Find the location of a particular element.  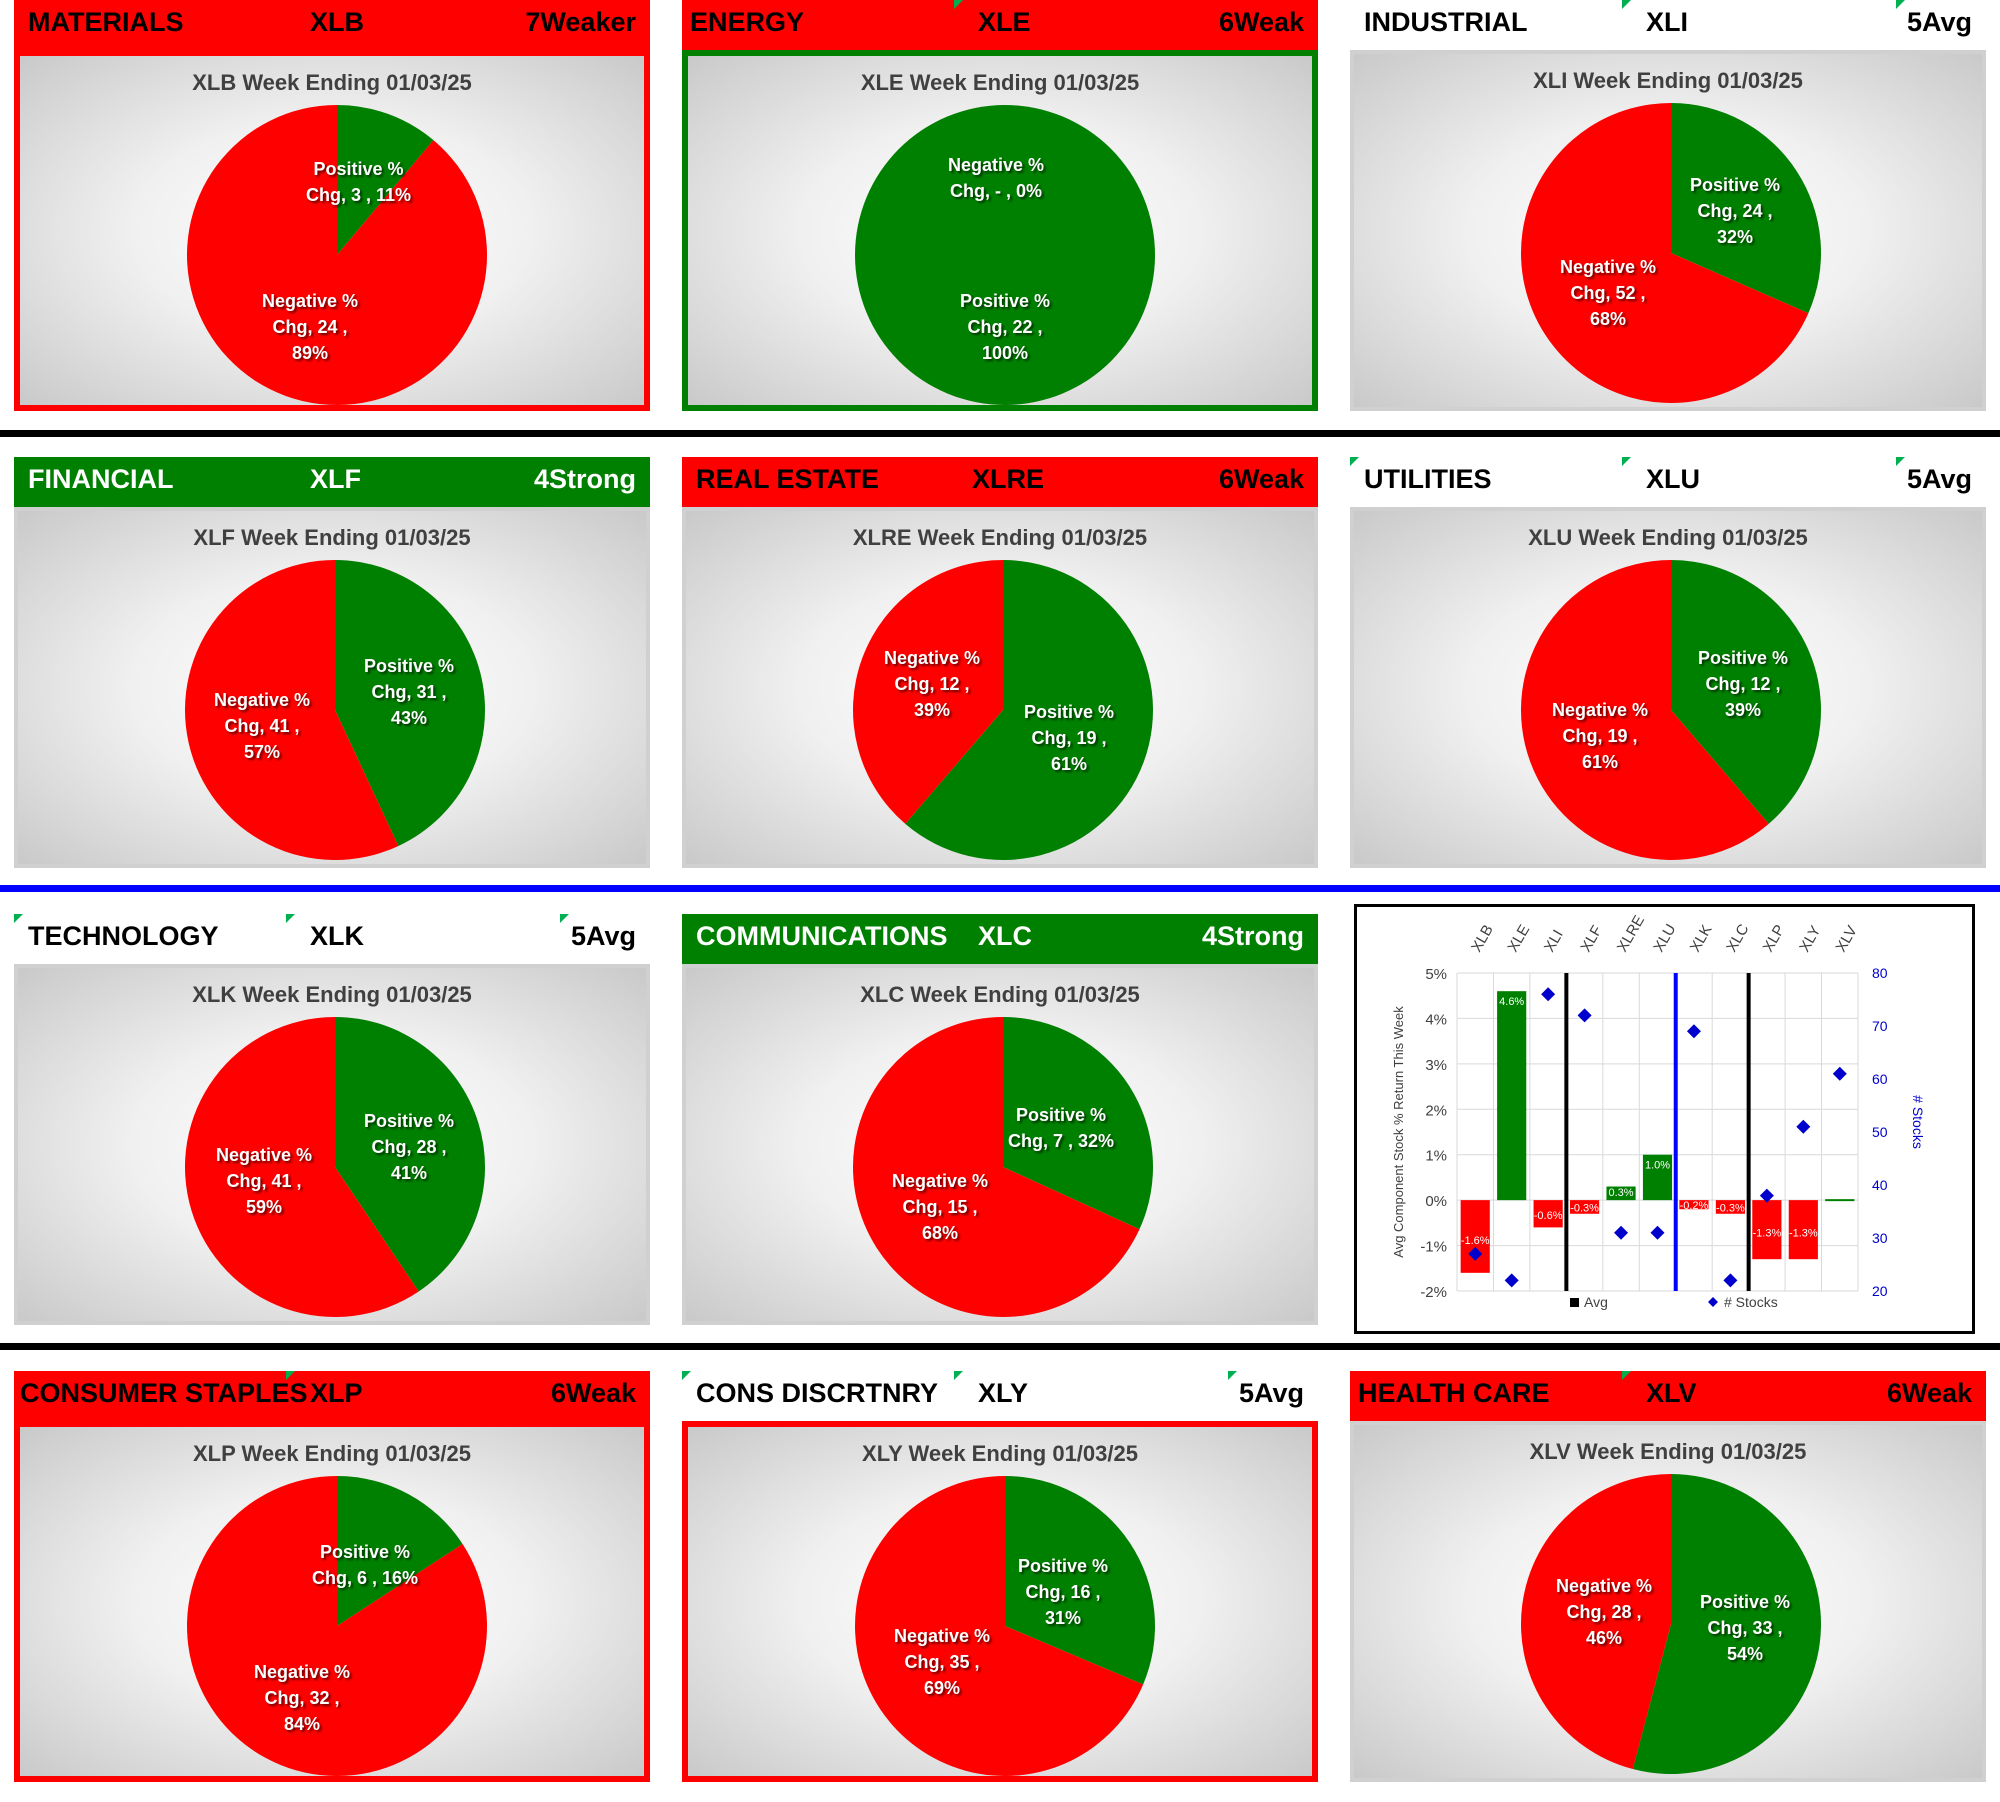

positive-label: Positive % Chg, 7 , 32% is located at coordinates (1061, 1128).